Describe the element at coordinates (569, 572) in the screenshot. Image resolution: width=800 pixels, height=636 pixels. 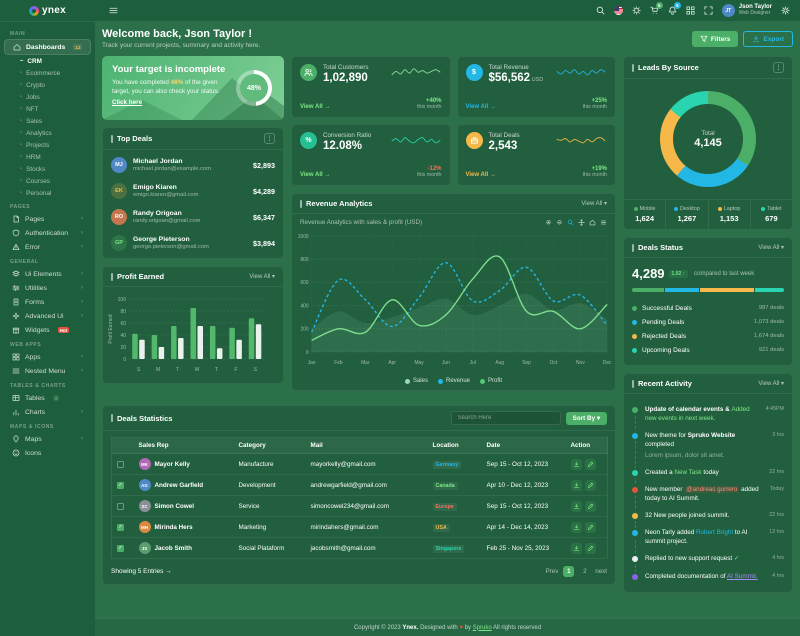
I see `pagination-page-1: 1` at that location.